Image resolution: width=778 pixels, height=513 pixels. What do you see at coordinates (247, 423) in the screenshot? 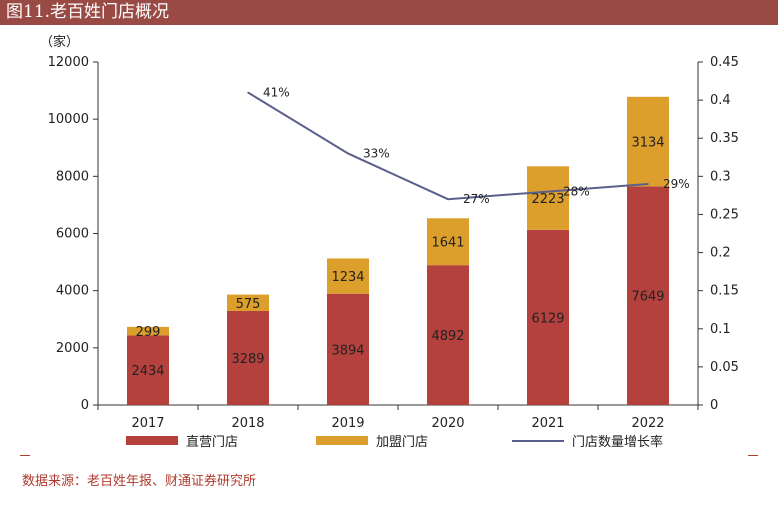
I see `x-tick-label: 2018` at bounding box center [247, 423].